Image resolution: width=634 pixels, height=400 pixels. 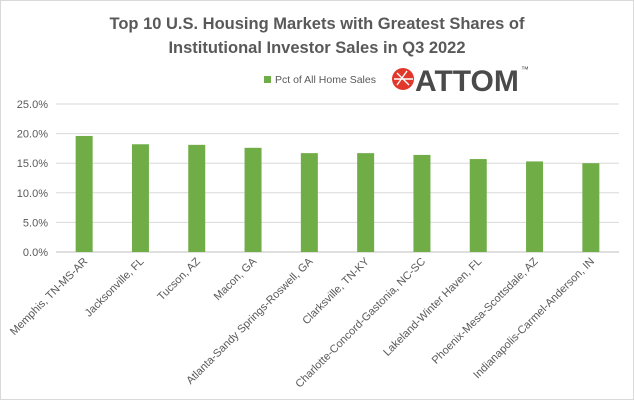 What do you see at coordinates (32, 164) in the screenshot?
I see `y-tick-label: 15.0%` at bounding box center [32, 164].